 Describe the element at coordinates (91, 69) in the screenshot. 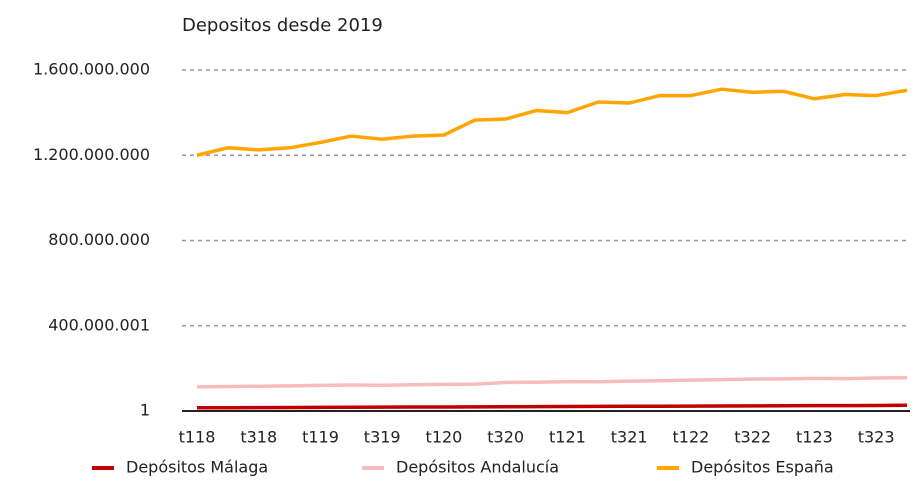

I see `y-tick-label: 1.600.000.000` at that location.